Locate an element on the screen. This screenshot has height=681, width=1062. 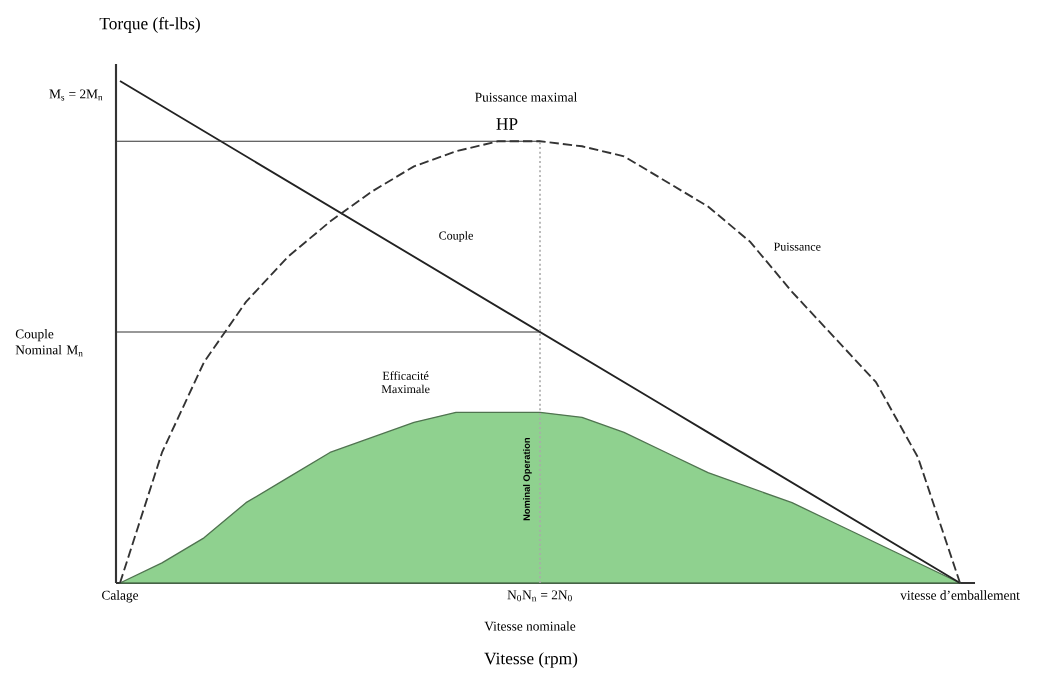
text: Efficacité Maximale is located at coordinates (405, 382).